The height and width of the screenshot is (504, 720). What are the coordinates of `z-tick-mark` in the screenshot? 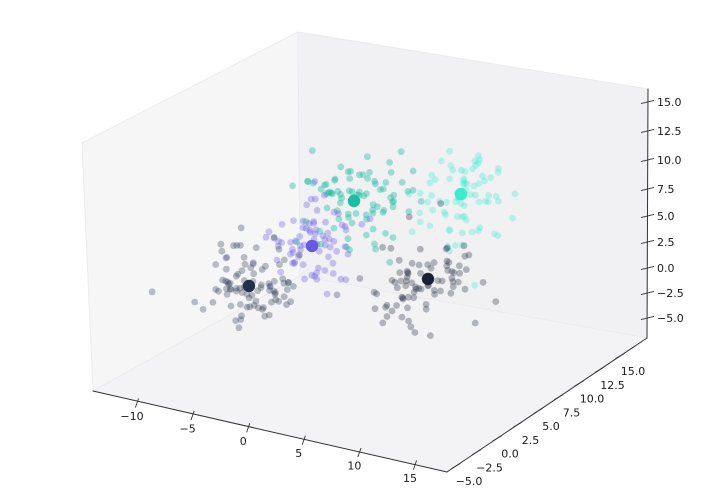 It's located at (647, 189).